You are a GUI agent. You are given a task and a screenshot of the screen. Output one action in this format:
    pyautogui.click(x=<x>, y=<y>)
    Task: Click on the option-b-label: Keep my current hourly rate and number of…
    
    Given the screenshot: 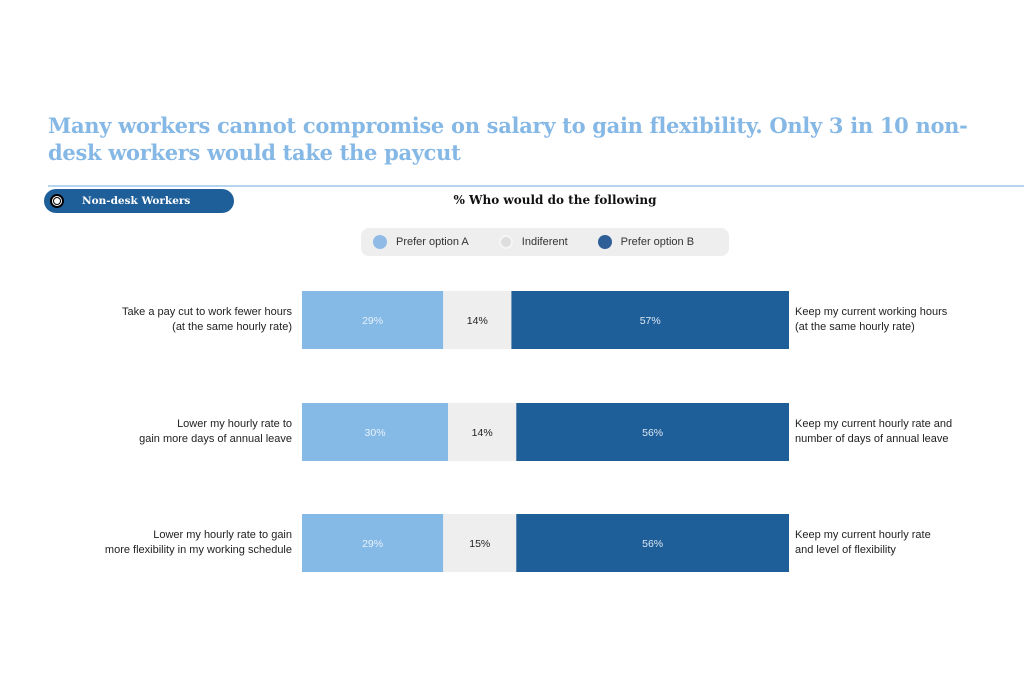 What is the action you would take?
    pyautogui.click(x=874, y=431)
    